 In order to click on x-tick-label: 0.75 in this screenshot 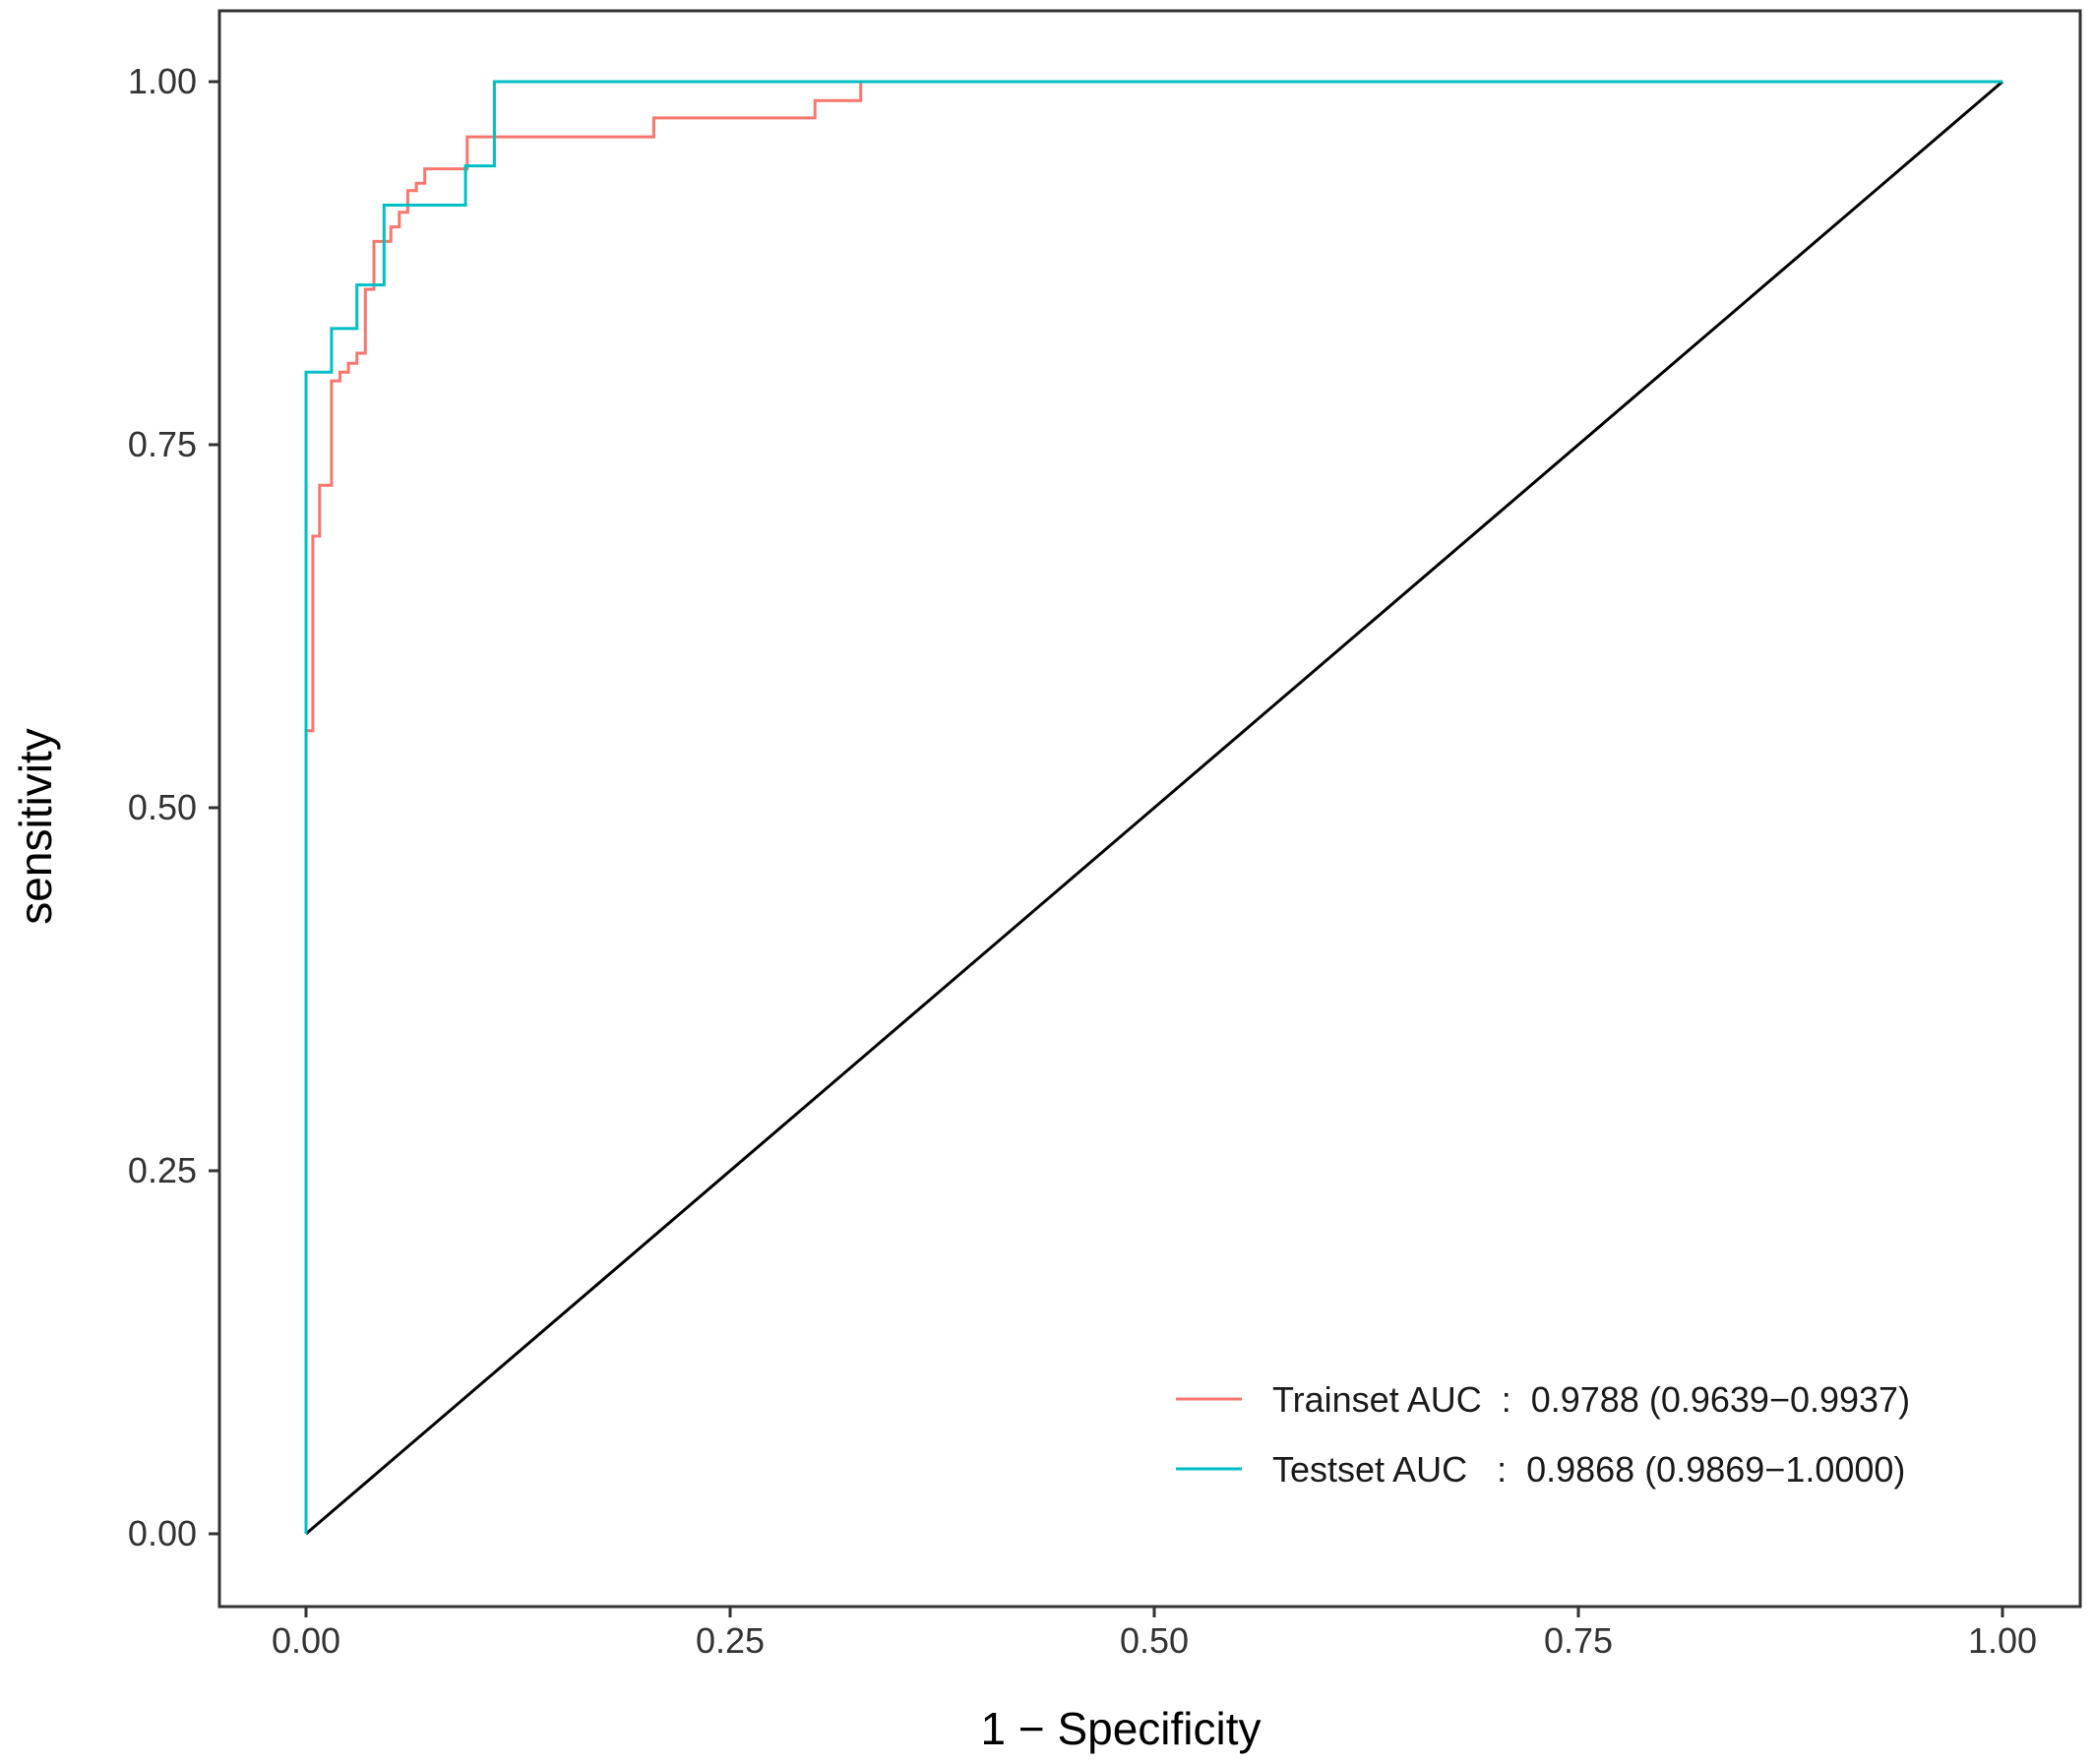, I will do `click(1578, 1641)`.